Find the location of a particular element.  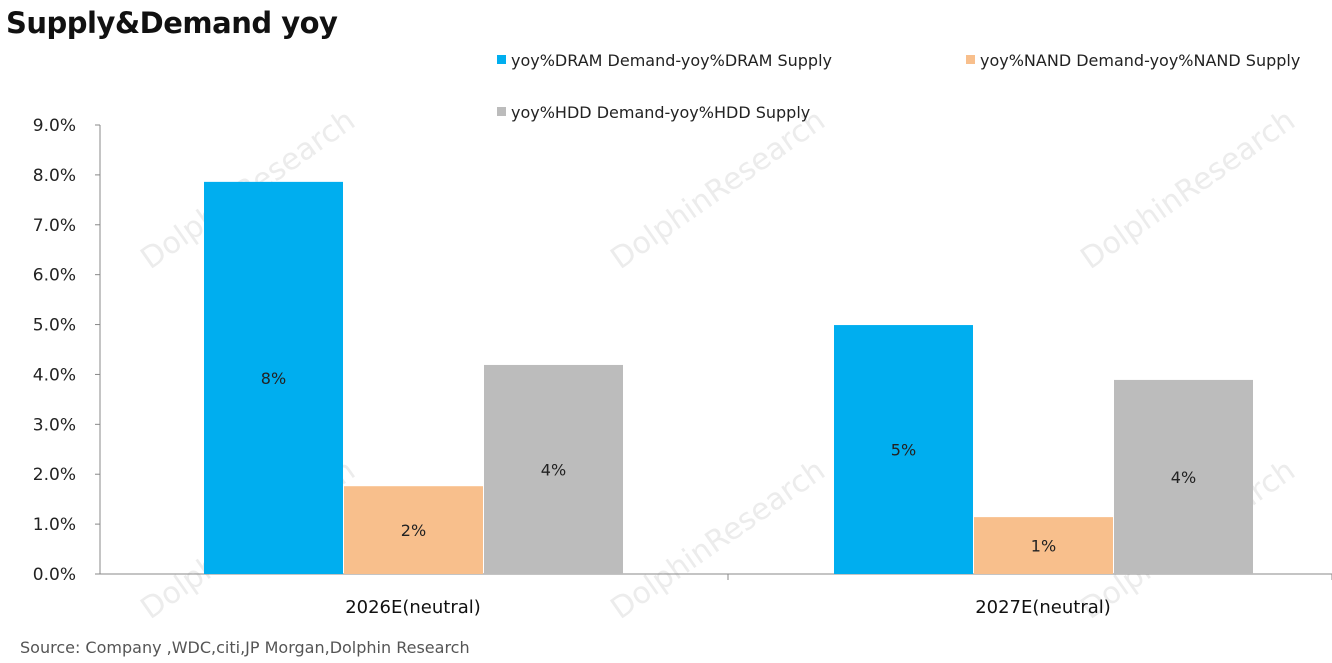

y-tick-label: 6.0% is located at coordinates (54, 276).